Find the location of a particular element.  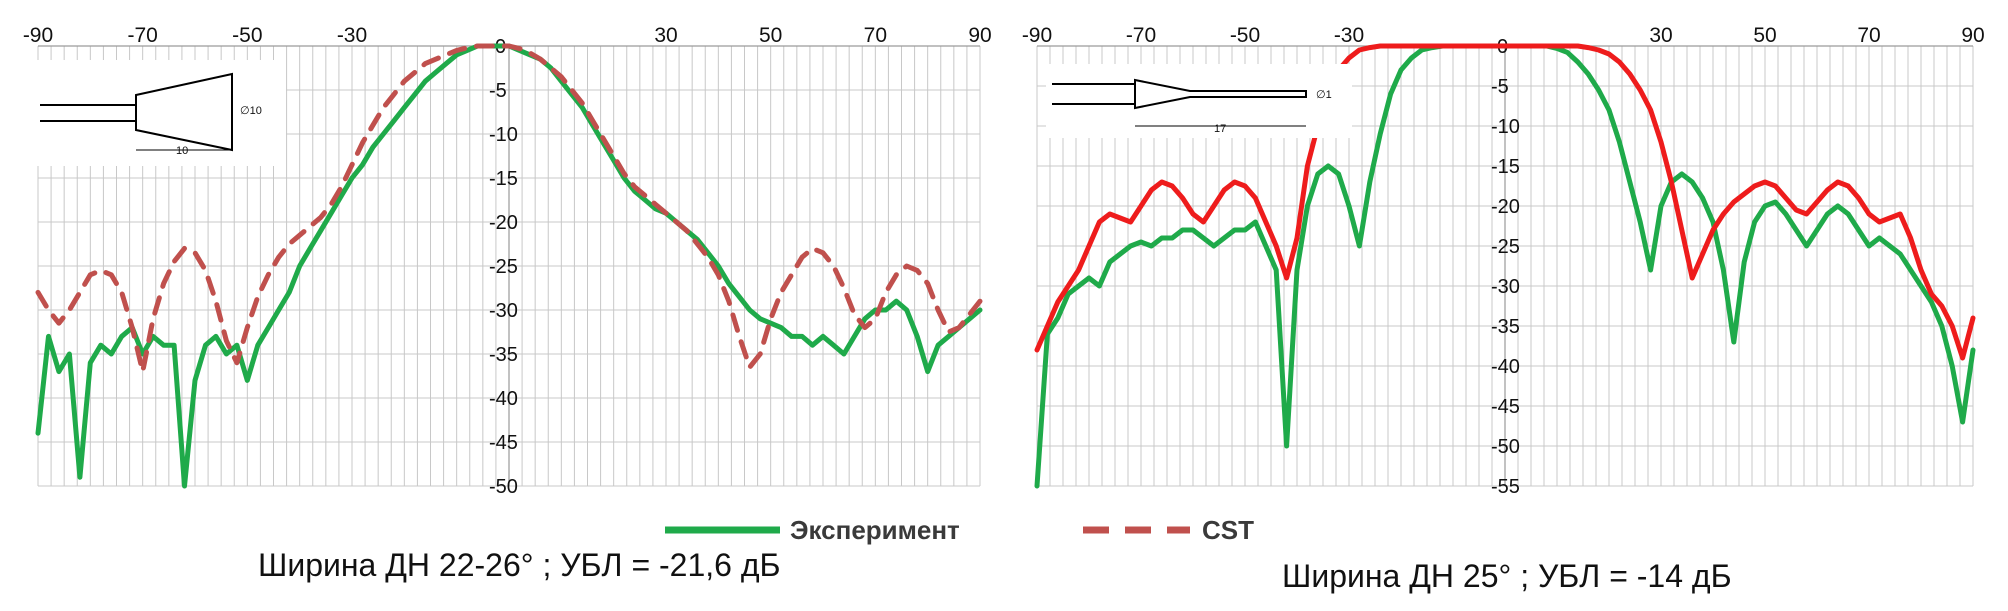

right-y-tick-labels: 0-5-10-15-20-25-30-35-40-45-50-55 is located at coordinates (1505, 267).